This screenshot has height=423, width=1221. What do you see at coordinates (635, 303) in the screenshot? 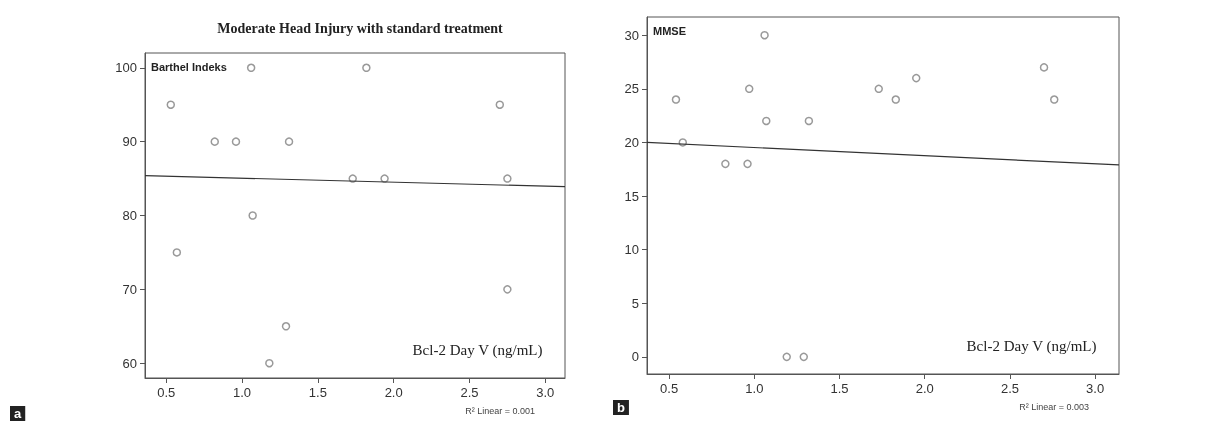
I see `y-tick-label: 5` at bounding box center [635, 303].